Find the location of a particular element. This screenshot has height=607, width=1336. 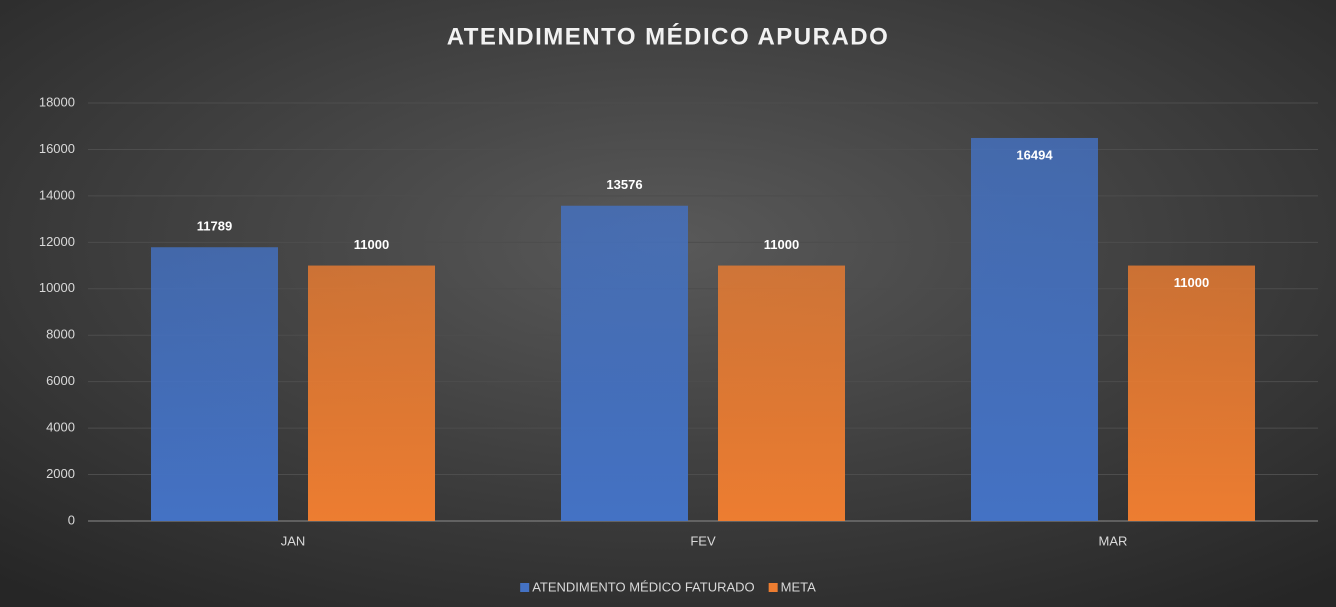

y-tick-label: 14000 is located at coordinates (57, 194).